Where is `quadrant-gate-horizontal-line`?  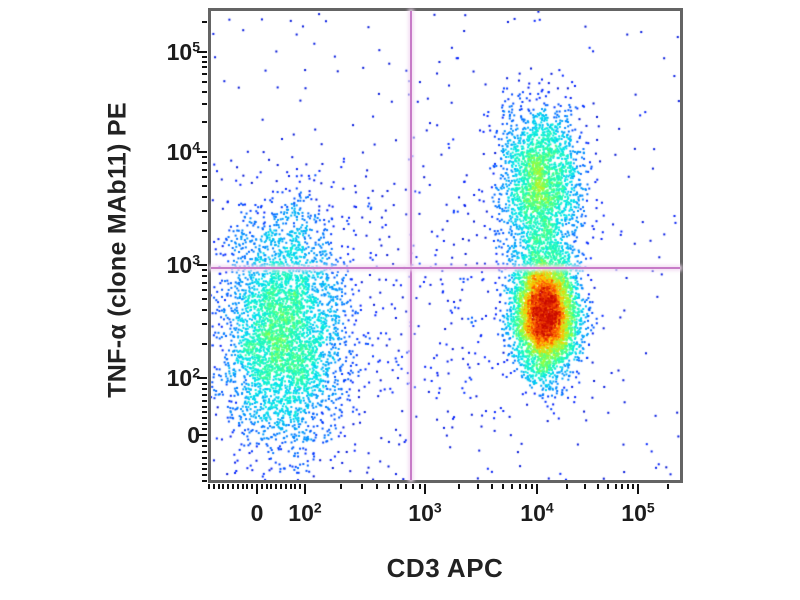 quadrant-gate-horizontal-line is located at coordinates (445, 267).